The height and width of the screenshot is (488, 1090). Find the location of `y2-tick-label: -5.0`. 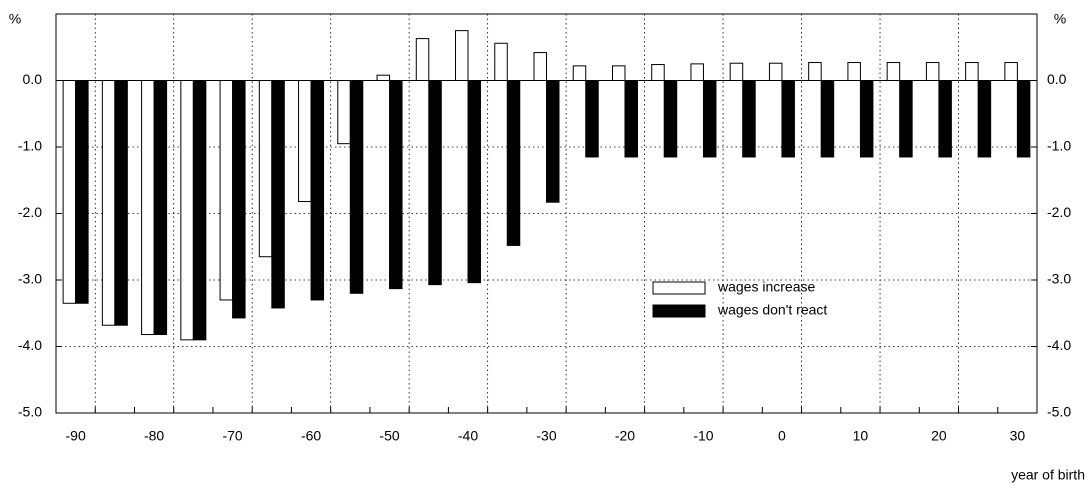

y2-tick-label: -5.0 is located at coordinates (1059, 412).